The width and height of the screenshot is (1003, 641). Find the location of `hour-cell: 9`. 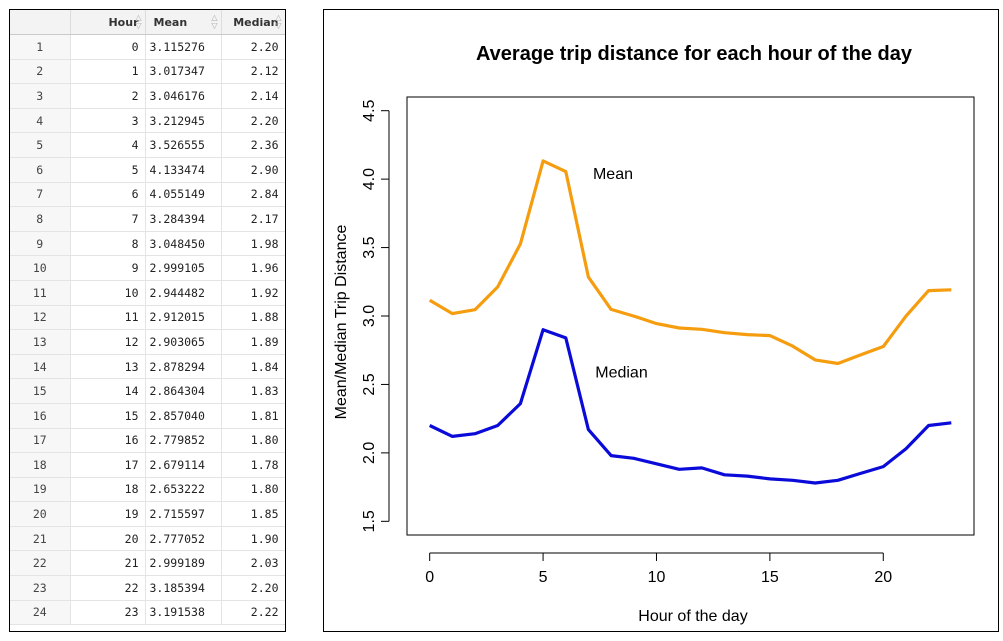

hour-cell: 9 is located at coordinates (108, 268).